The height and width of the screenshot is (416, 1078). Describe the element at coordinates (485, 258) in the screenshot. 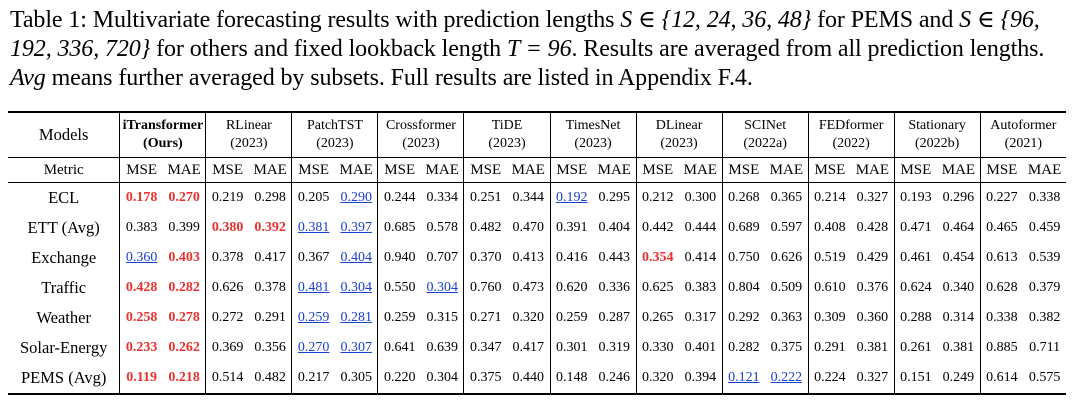

I see `value-cell: 0.370` at that location.